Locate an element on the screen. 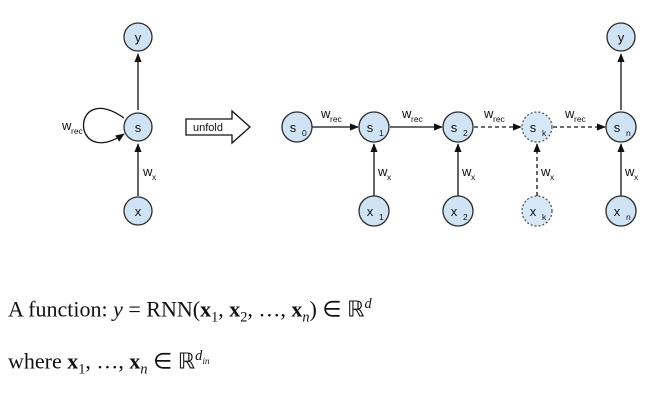 The image size is (654, 414). state-node-s2: s 2 is located at coordinates (458, 127).